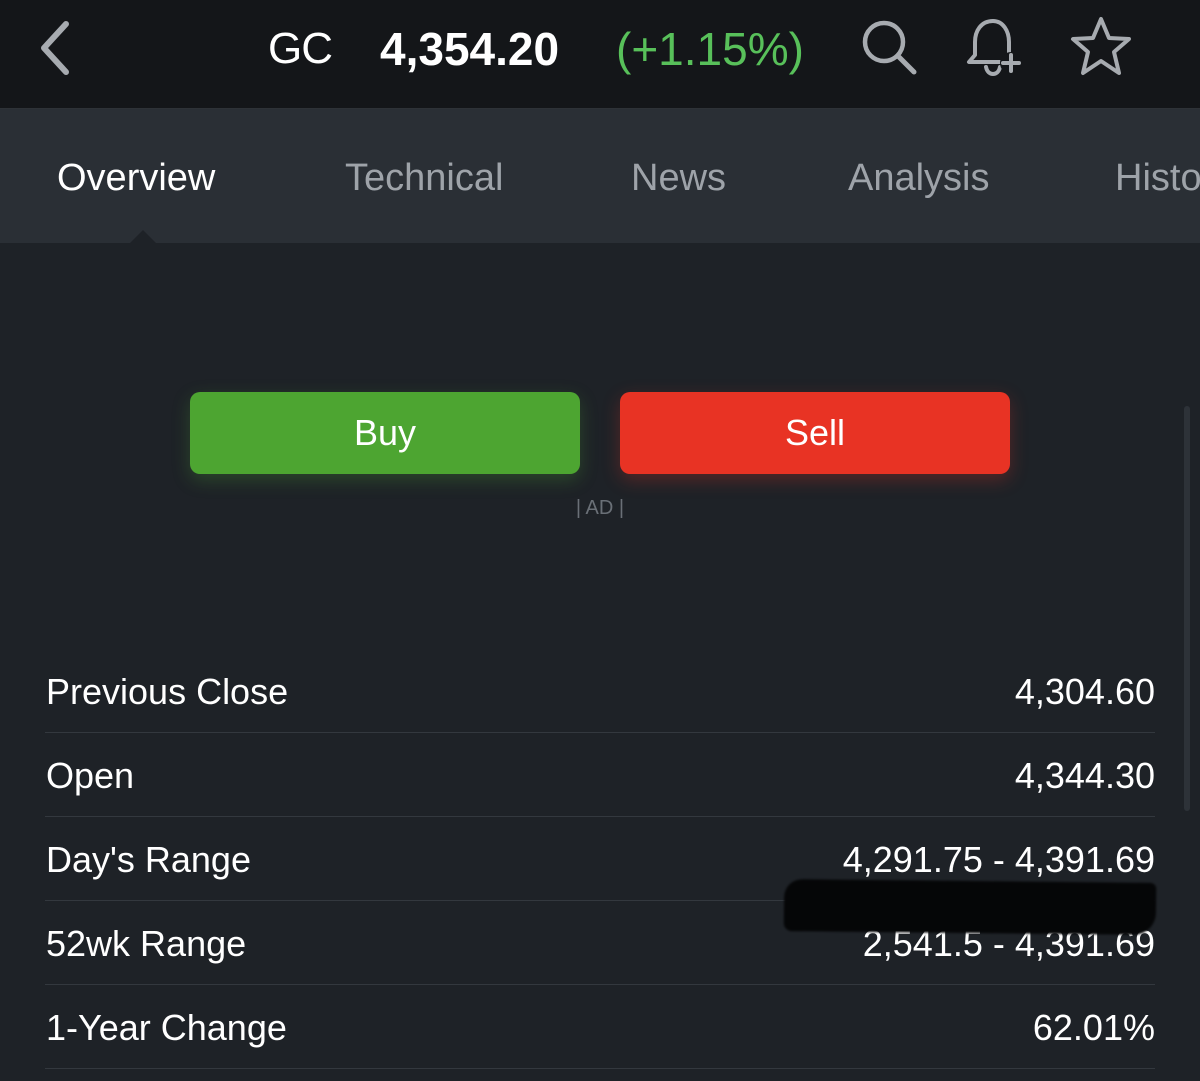  What do you see at coordinates (1187, 608) in the screenshot?
I see `scrollbar` at bounding box center [1187, 608].